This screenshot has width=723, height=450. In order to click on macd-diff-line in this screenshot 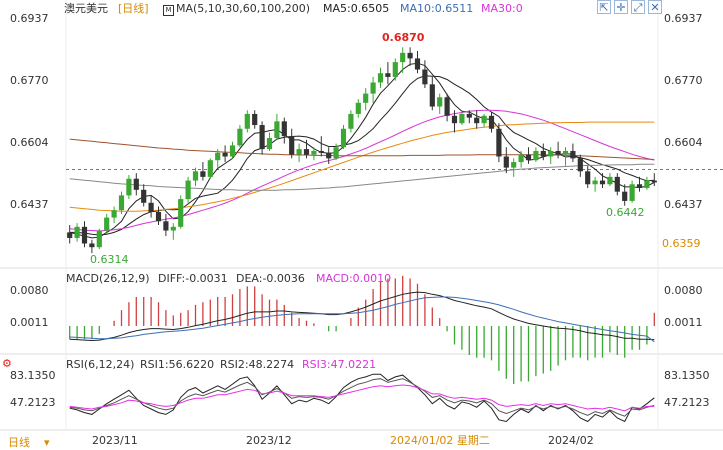, I will do `click(362, 316)`.